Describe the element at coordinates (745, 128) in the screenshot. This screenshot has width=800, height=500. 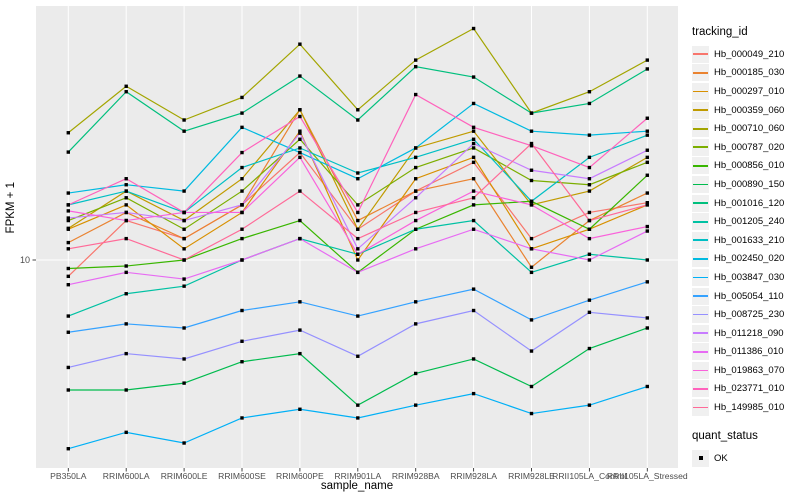
I see `legend-item: Hb_000710_060` at that location.